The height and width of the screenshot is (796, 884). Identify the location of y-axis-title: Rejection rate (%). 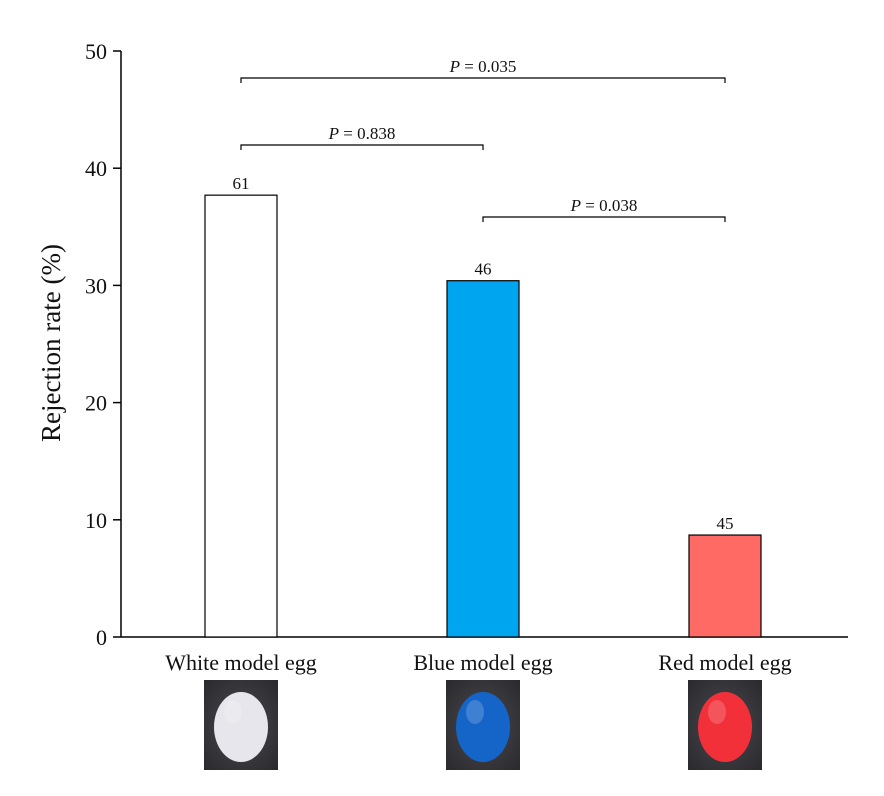
(51, 343).